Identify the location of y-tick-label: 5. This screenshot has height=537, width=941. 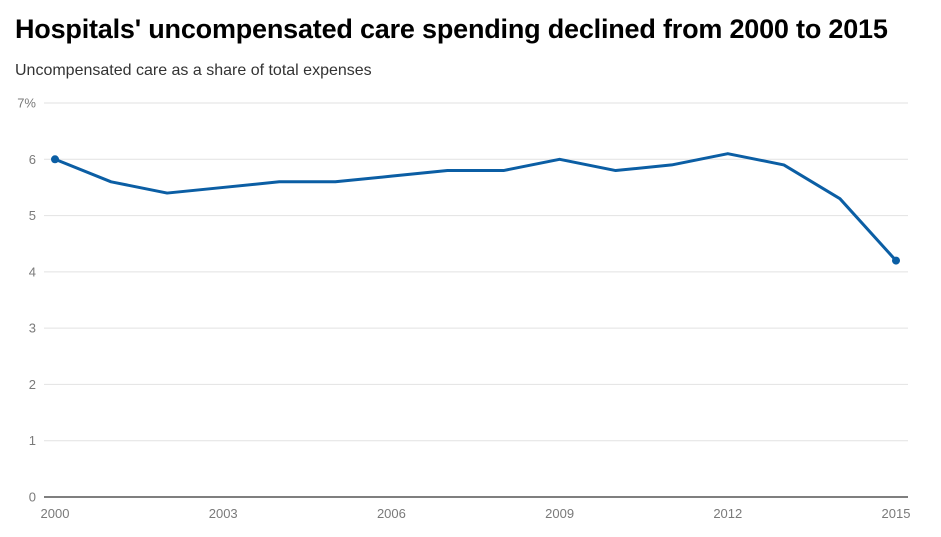
(32, 215).